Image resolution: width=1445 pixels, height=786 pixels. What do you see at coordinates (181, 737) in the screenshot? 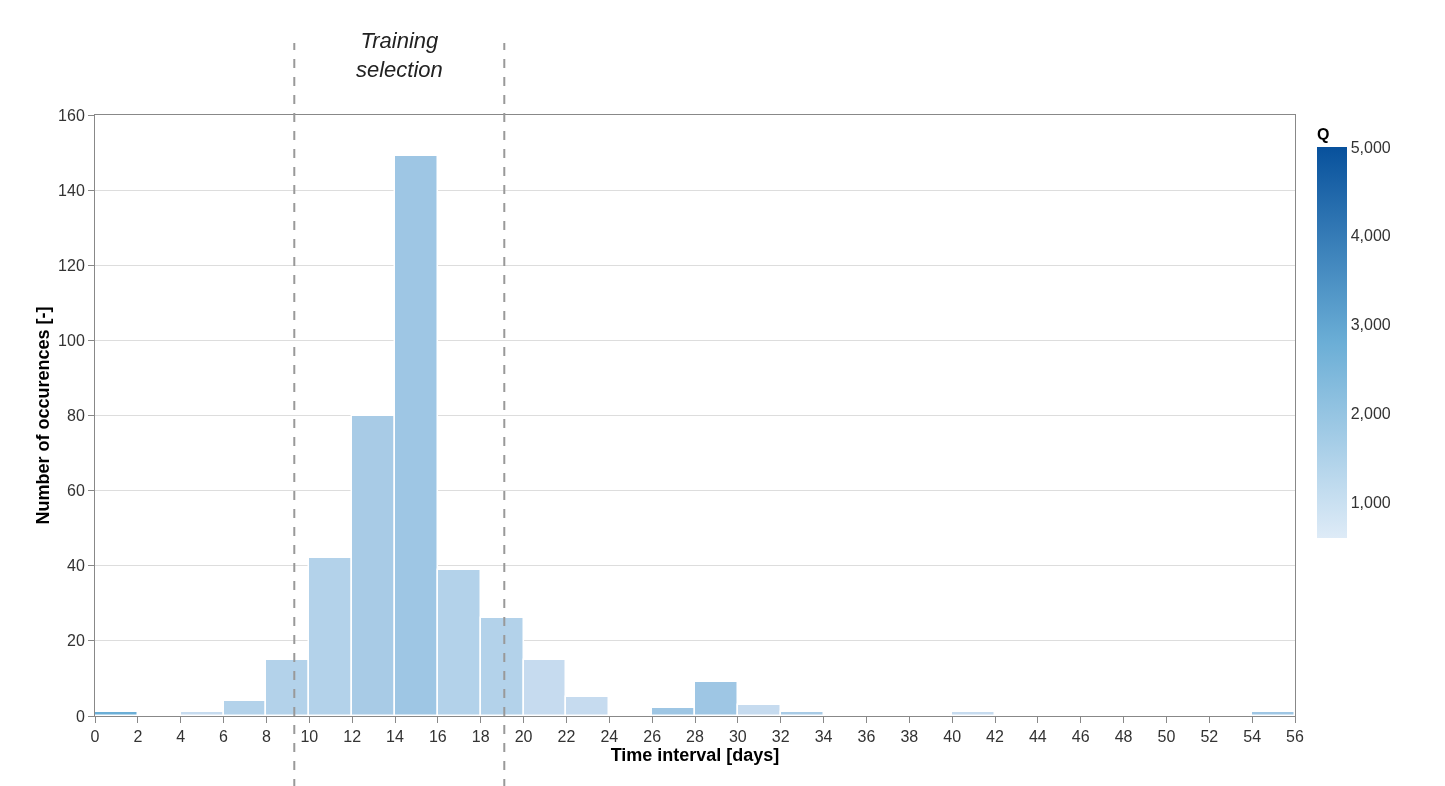
I see `x-tick-label: 4` at bounding box center [181, 737].